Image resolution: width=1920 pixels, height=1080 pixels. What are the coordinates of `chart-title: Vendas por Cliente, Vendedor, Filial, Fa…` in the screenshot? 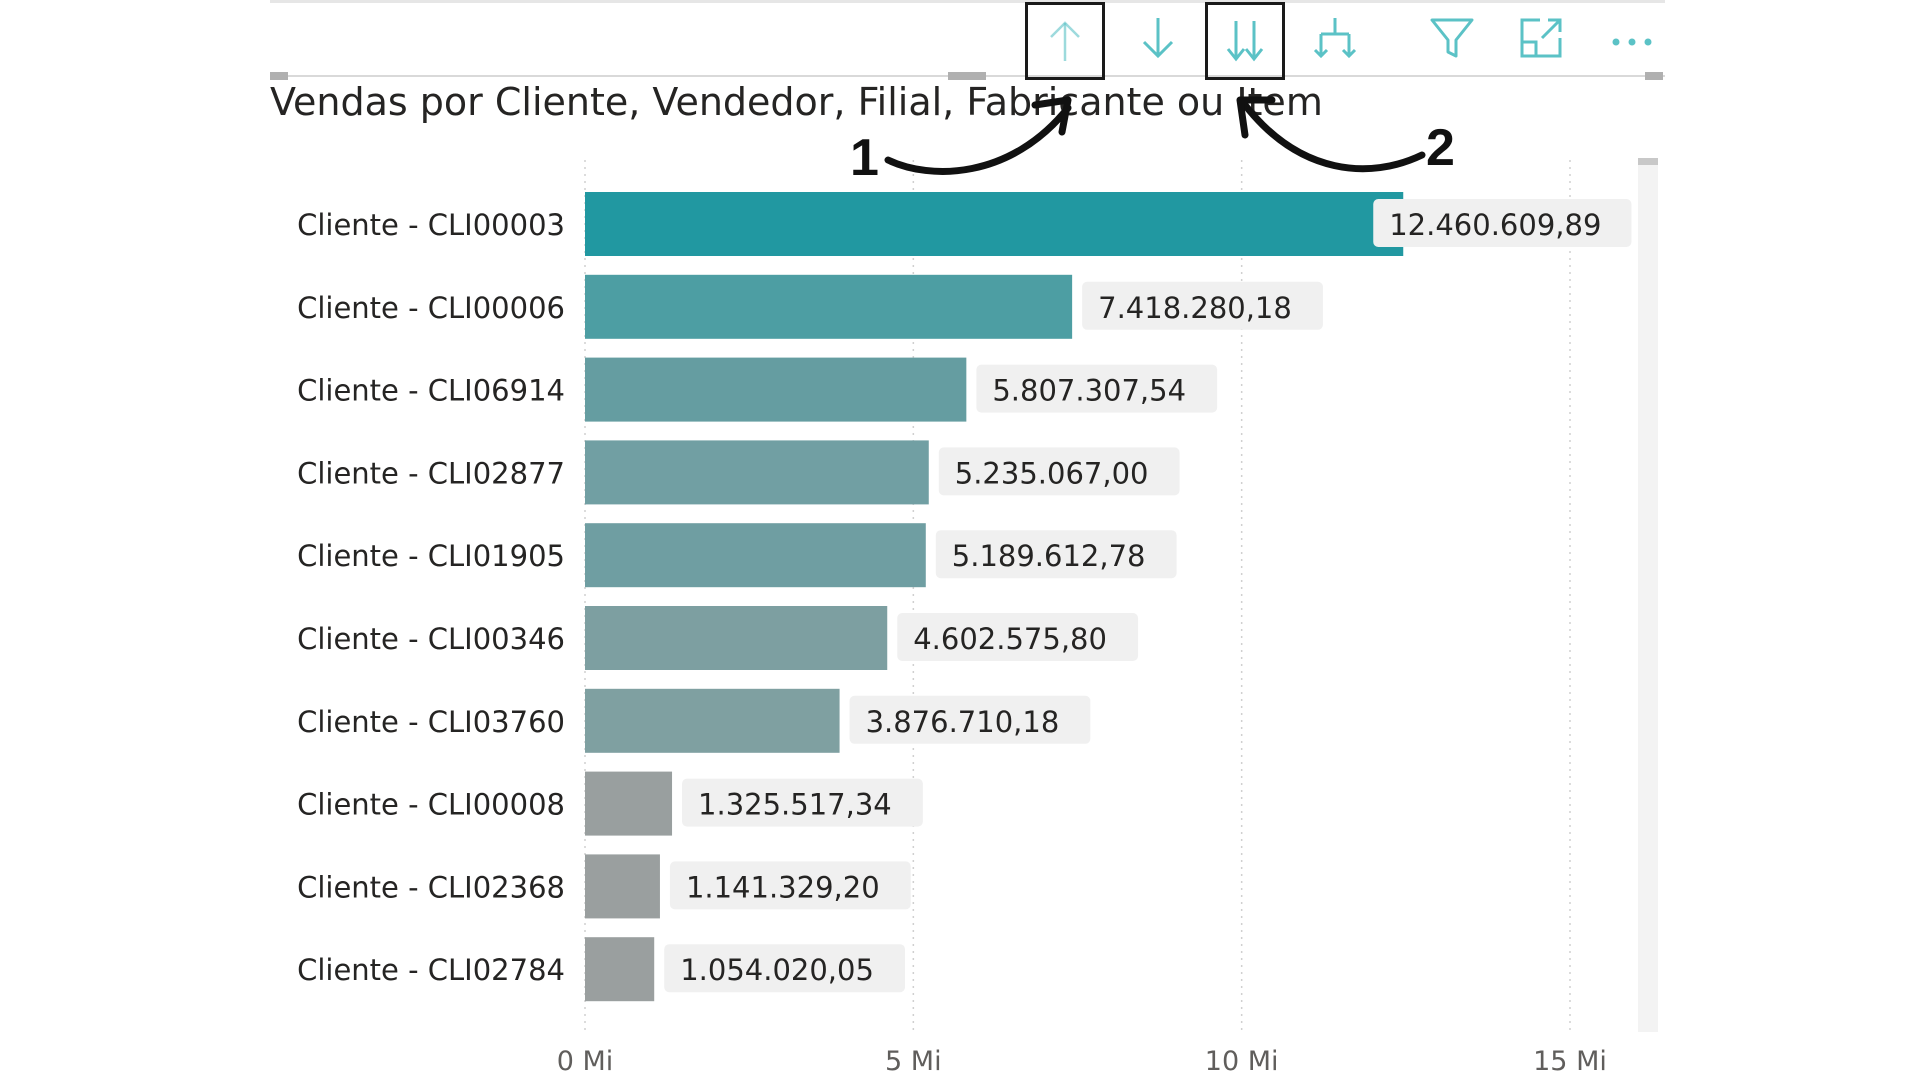 It's located at (796, 102).